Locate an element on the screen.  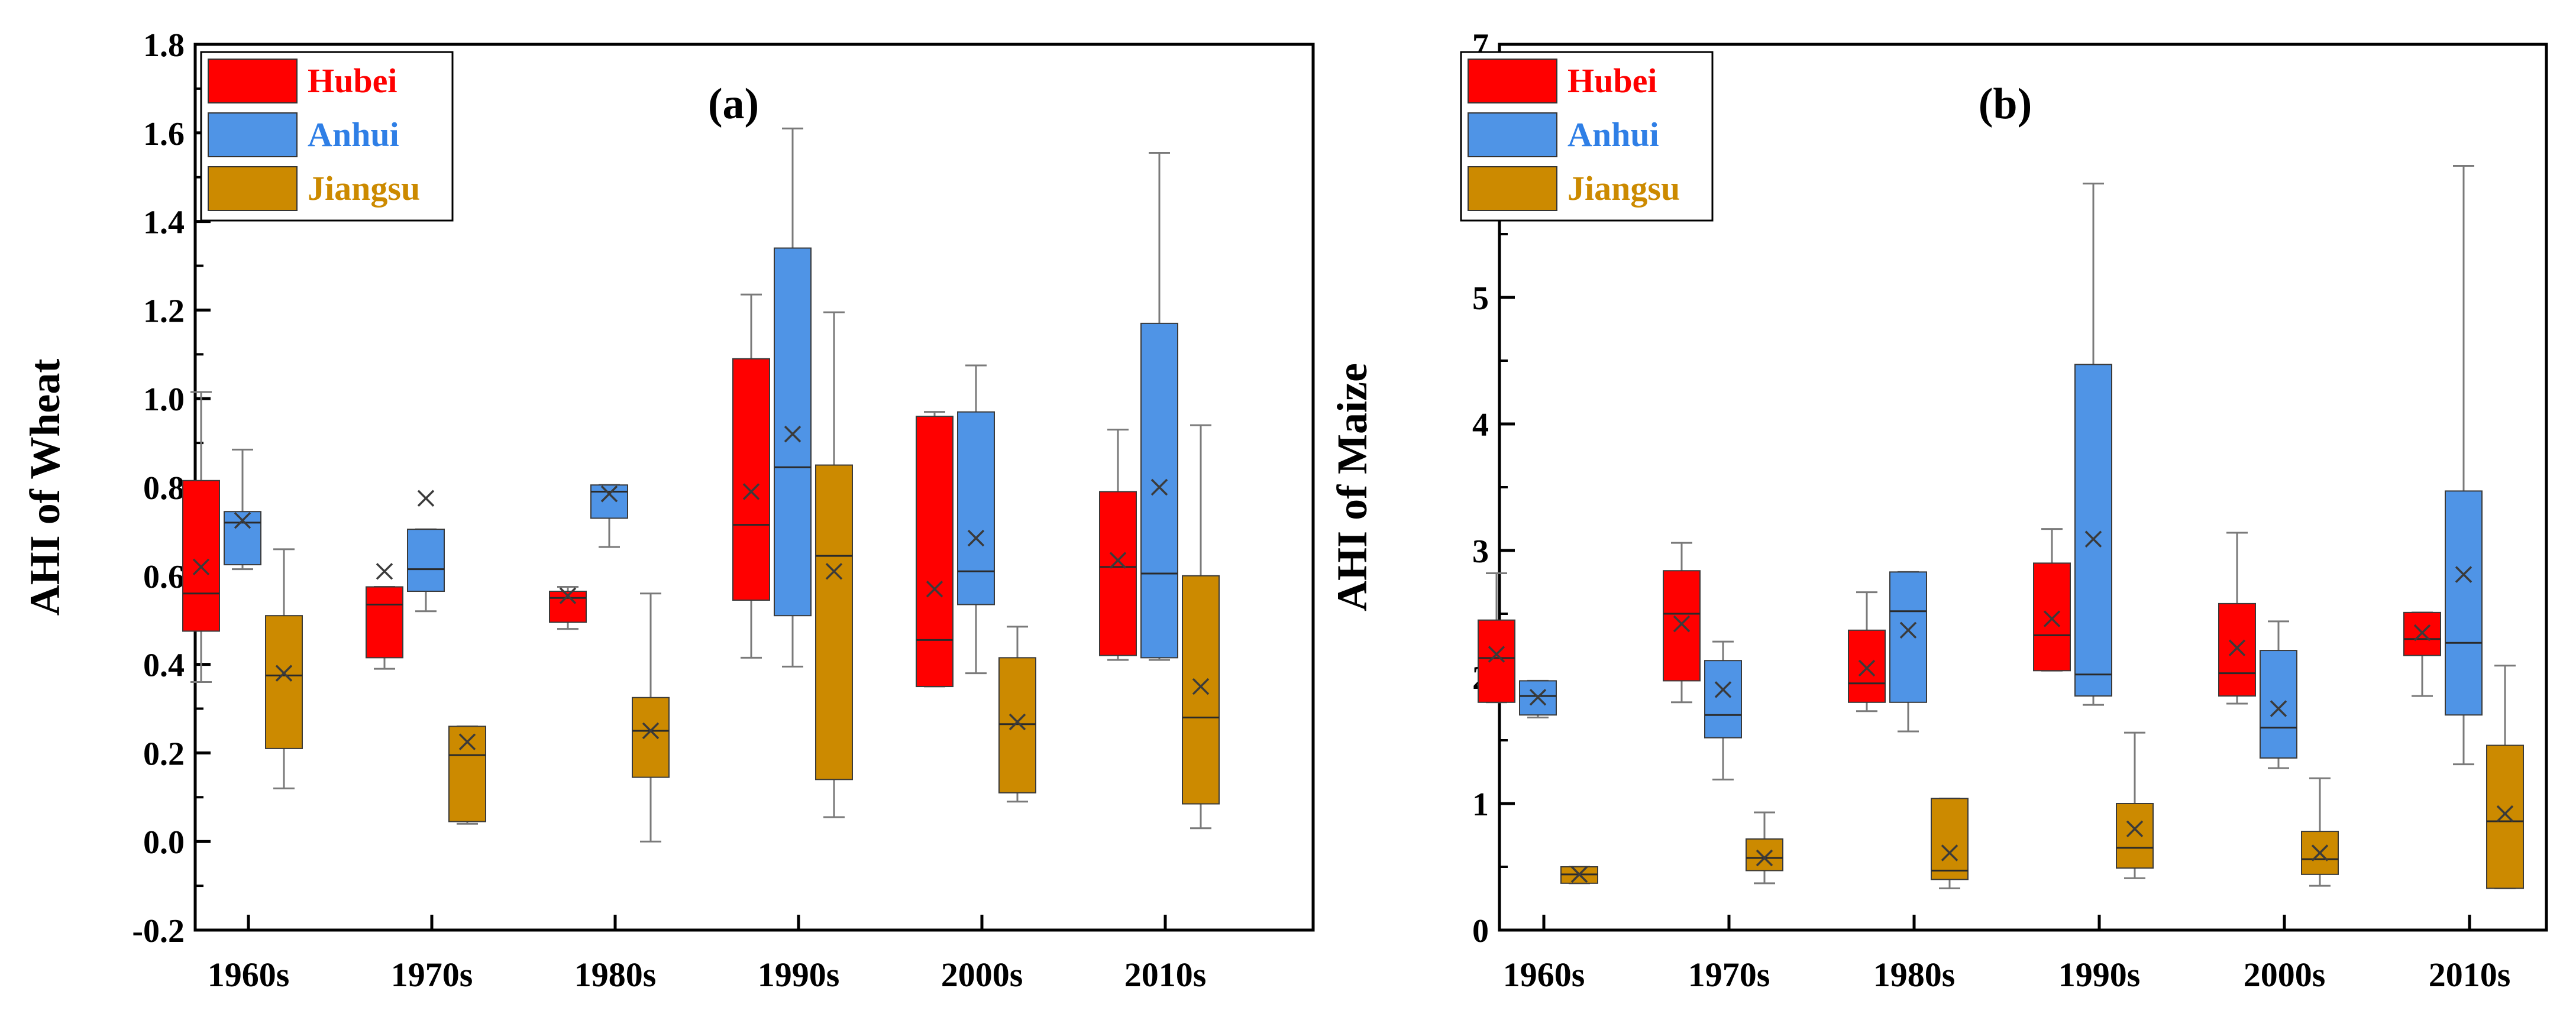
y-tick-label: 5 is located at coordinates (1480, 298).